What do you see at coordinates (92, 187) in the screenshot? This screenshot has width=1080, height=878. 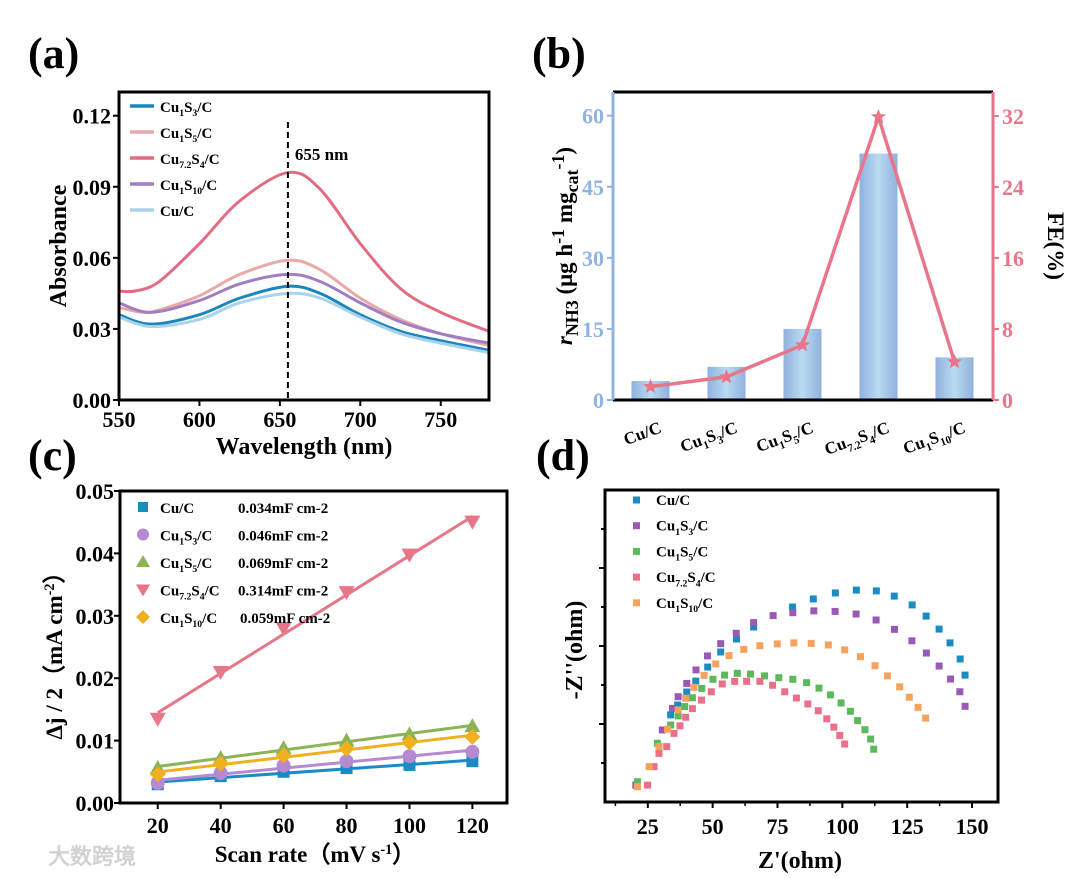 I see `y-tick-label: 0.09` at bounding box center [92, 187].